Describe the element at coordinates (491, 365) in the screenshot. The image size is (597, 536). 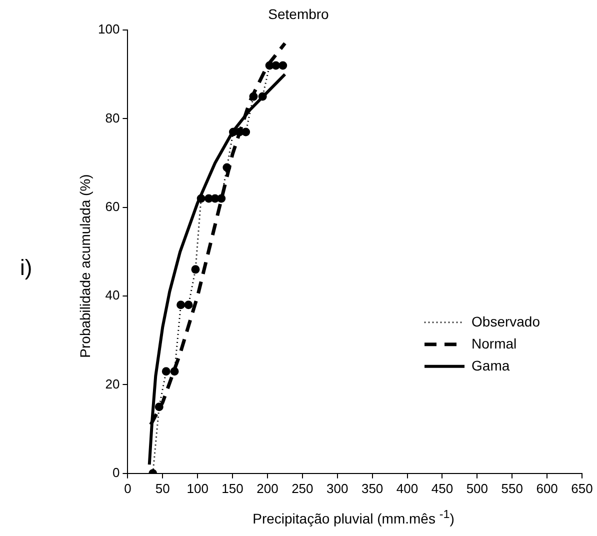
I see `legend-label: Gama` at that location.